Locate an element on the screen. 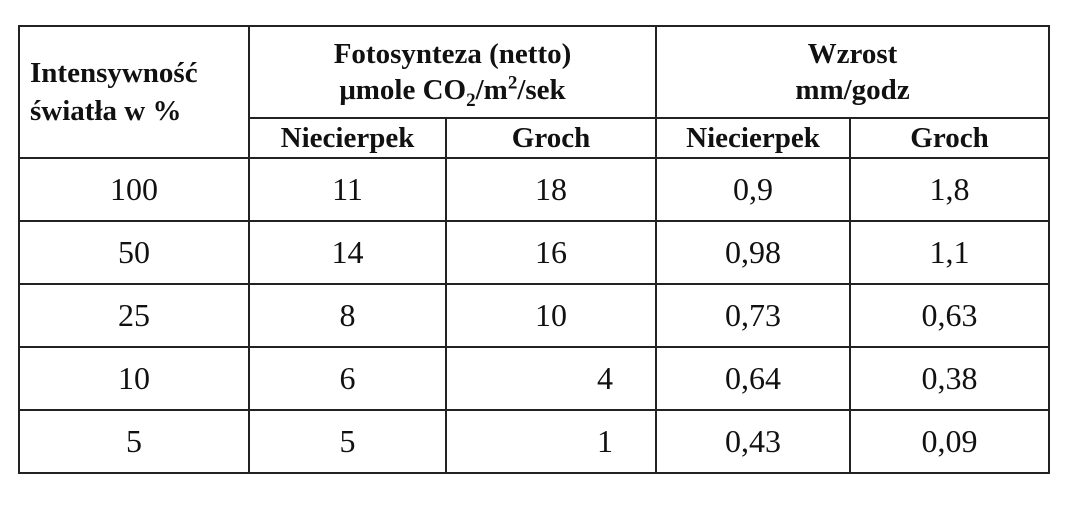  table-cell: 0,73 is located at coordinates (753, 315).